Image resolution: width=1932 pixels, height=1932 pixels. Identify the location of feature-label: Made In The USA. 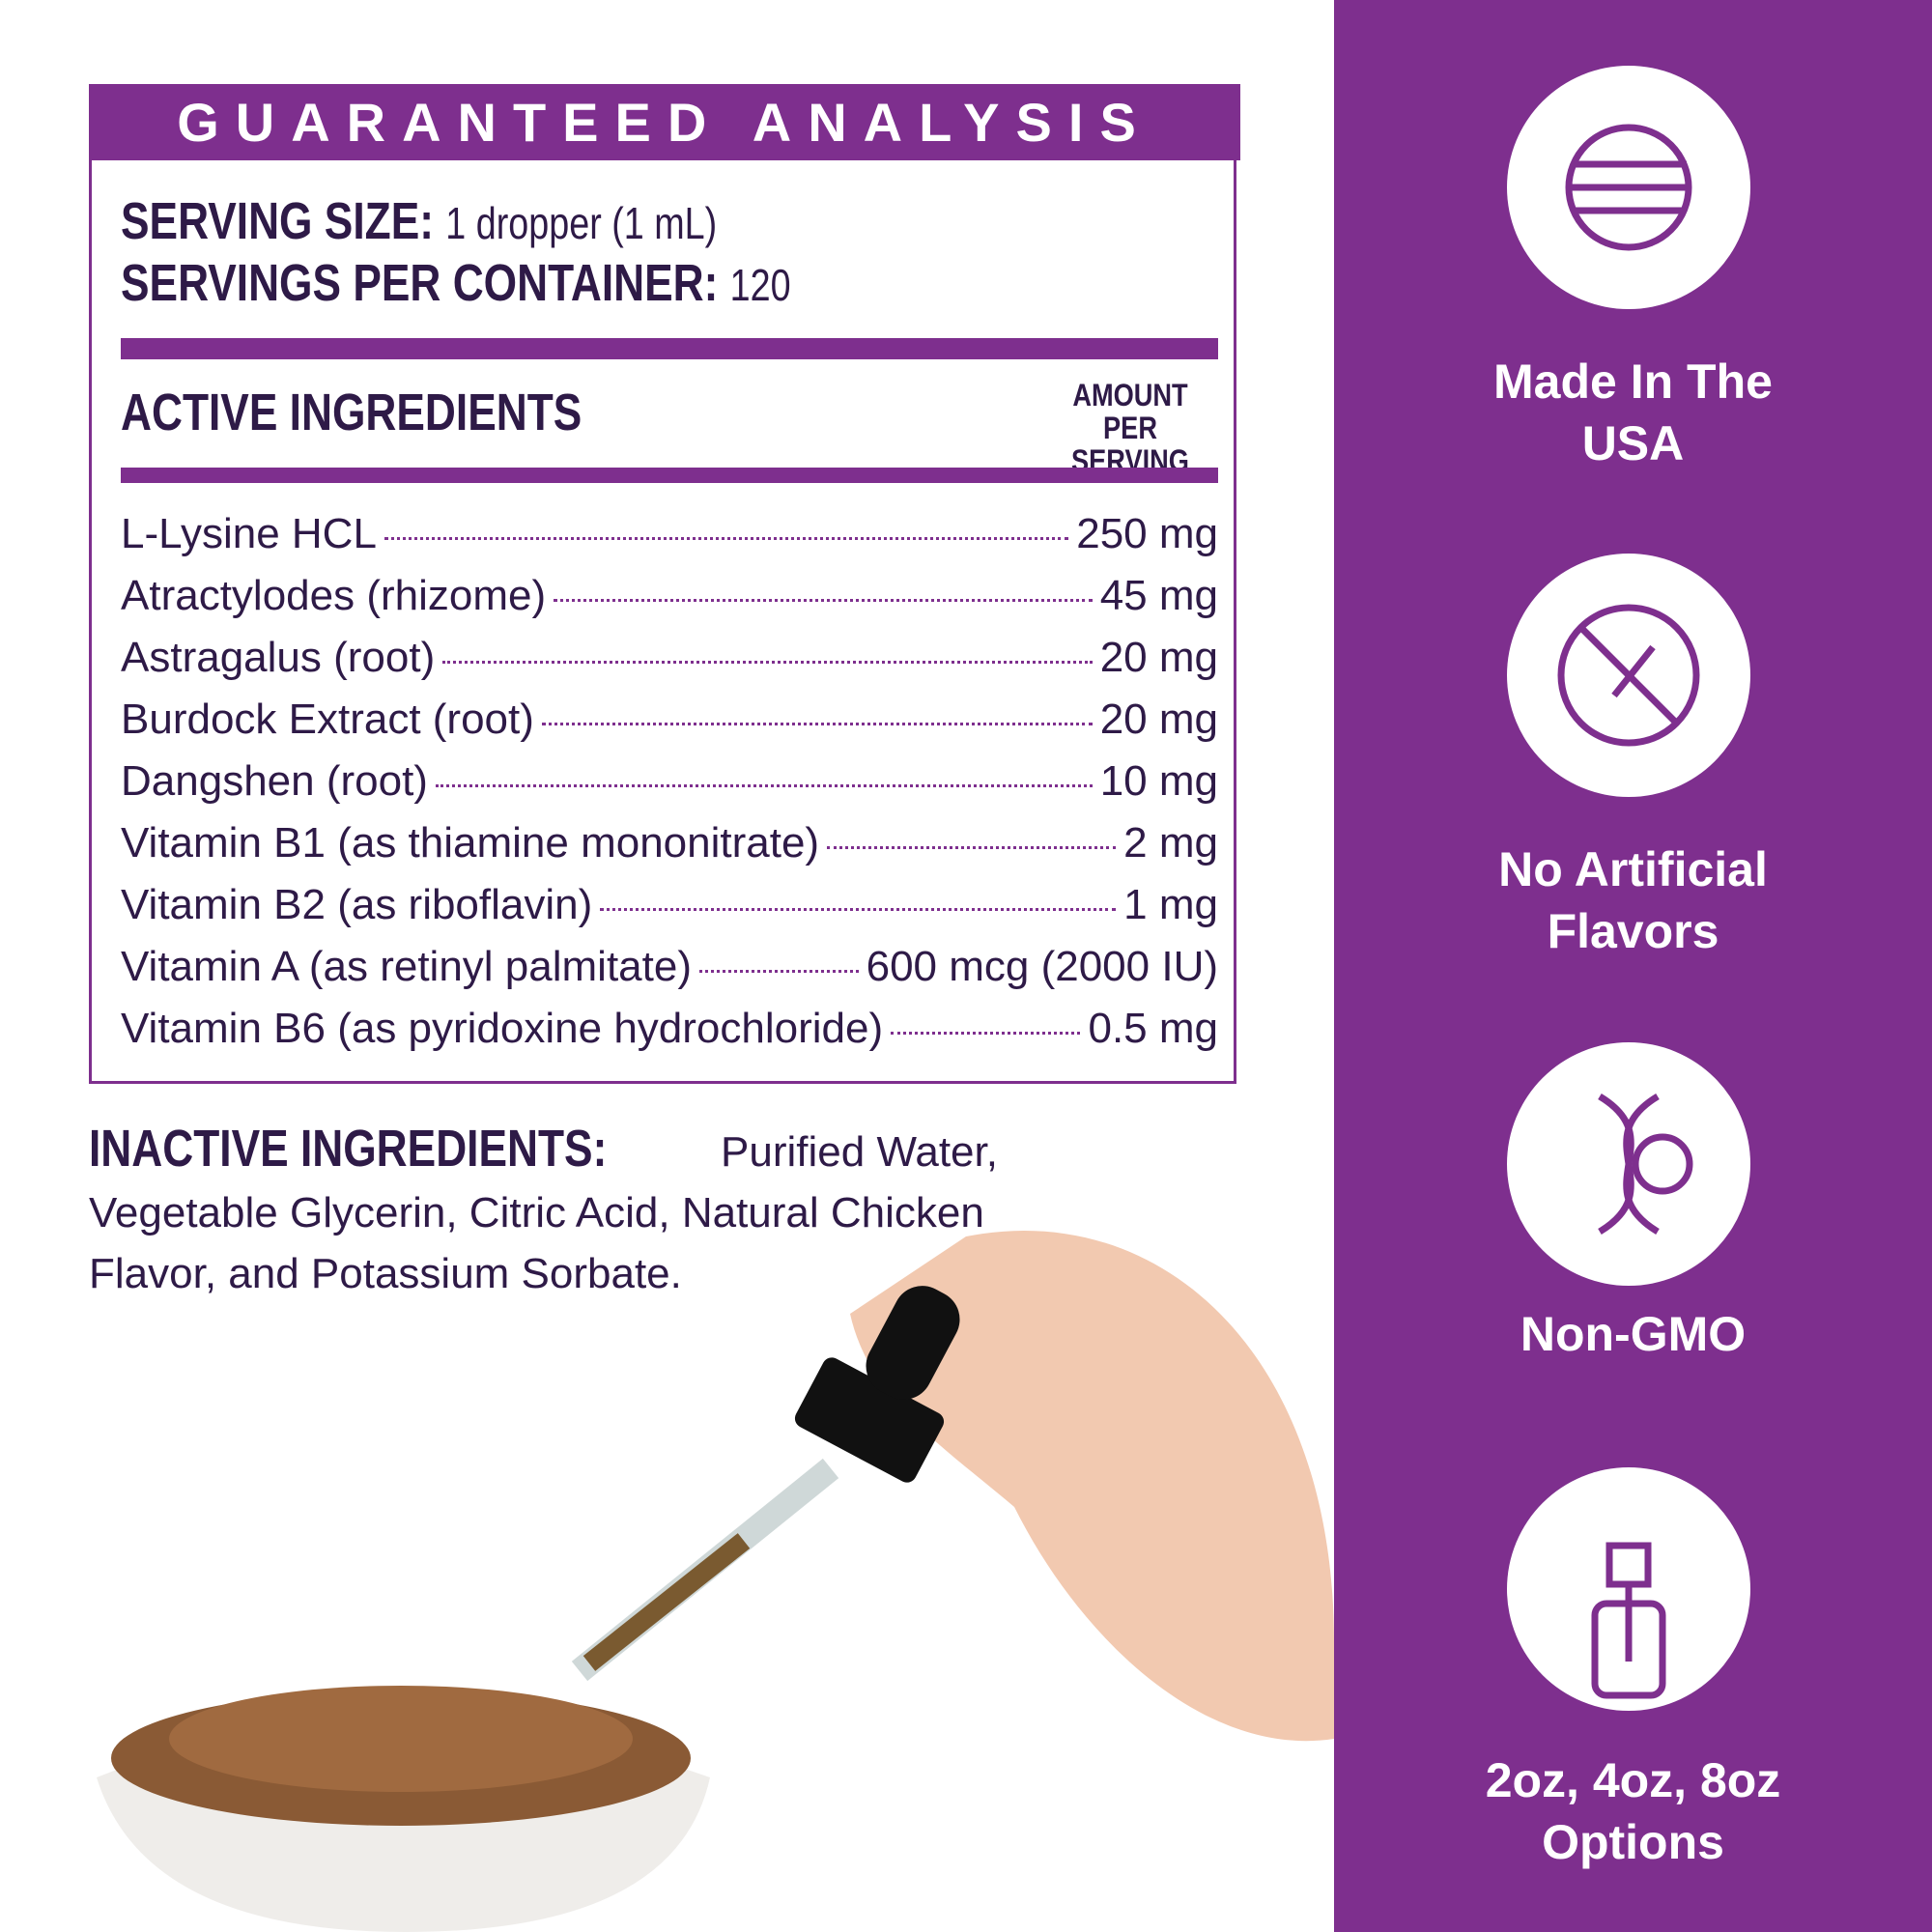
(1633, 412).